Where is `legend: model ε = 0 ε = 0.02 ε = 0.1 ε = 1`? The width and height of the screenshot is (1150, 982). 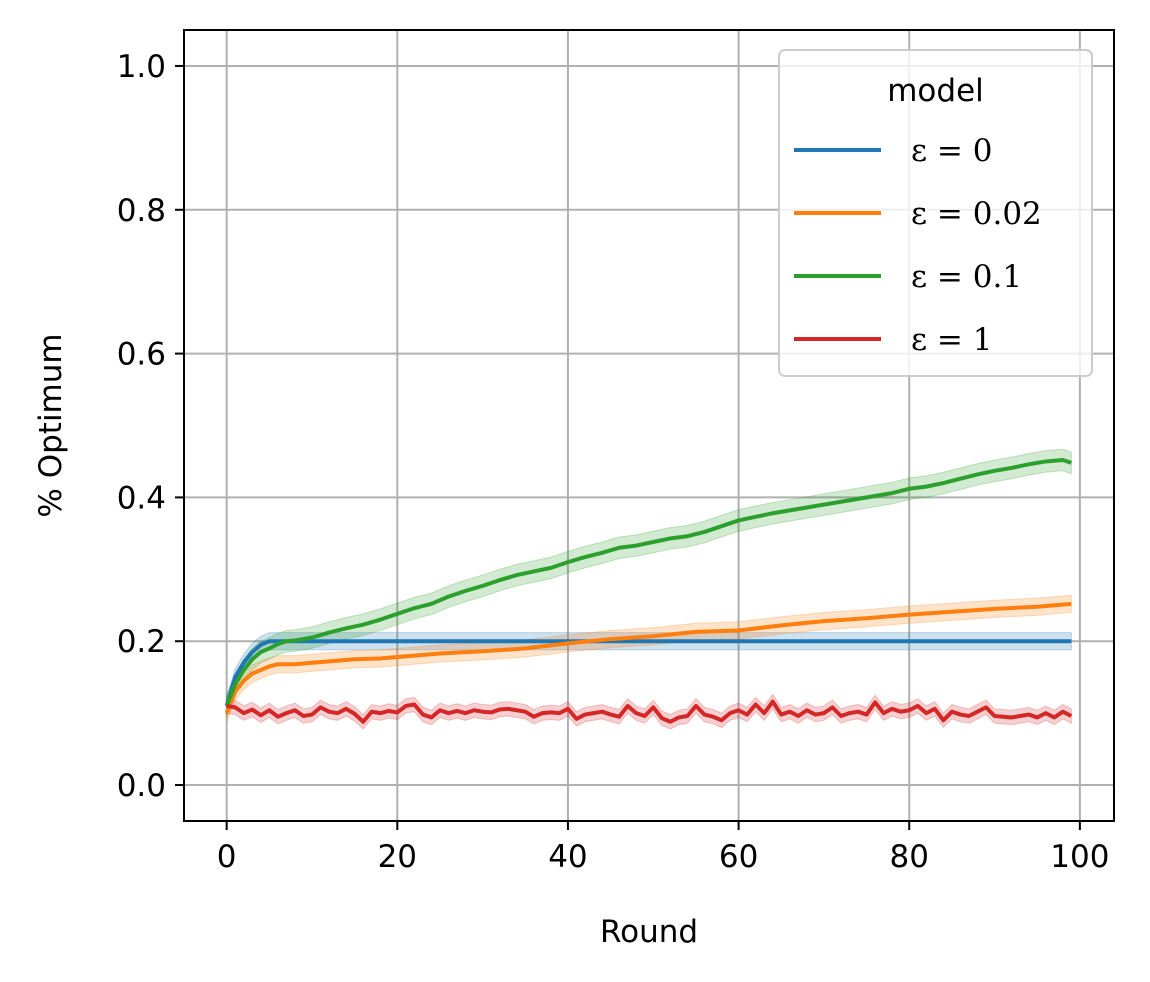 legend: model ε = 0 ε = 0.02 ε = 0.1 ε = 1 is located at coordinates (935, 213).